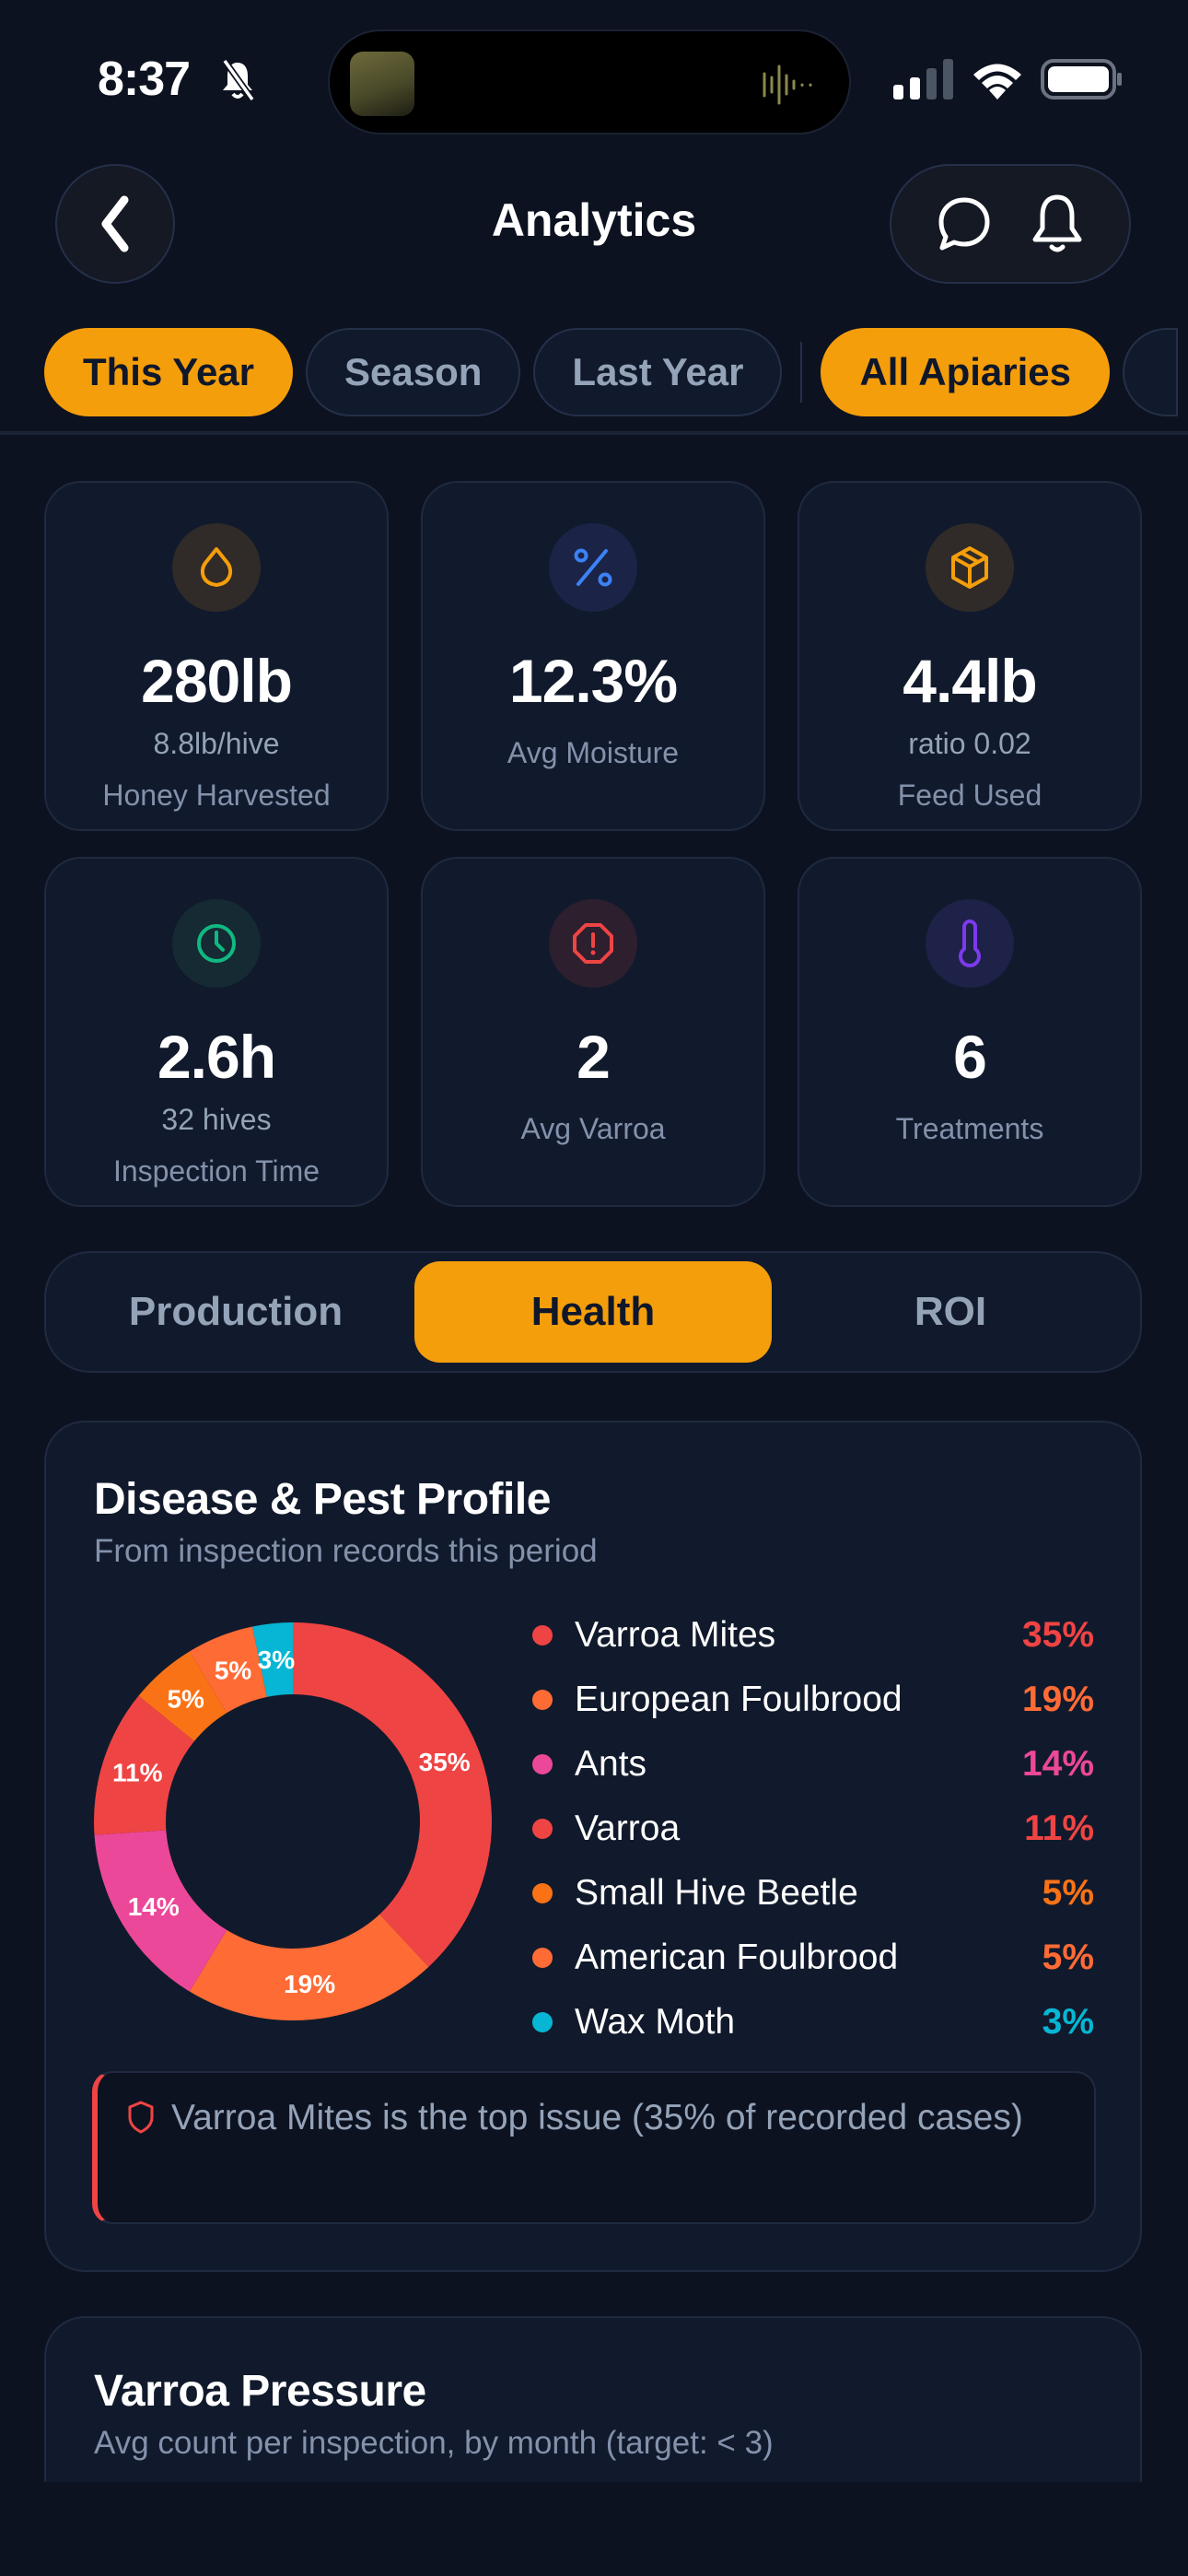 Image resolution: width=1188 pixels, height=2576 pixels. I want to click on stat-label: Treatments, so click(970, 1128).